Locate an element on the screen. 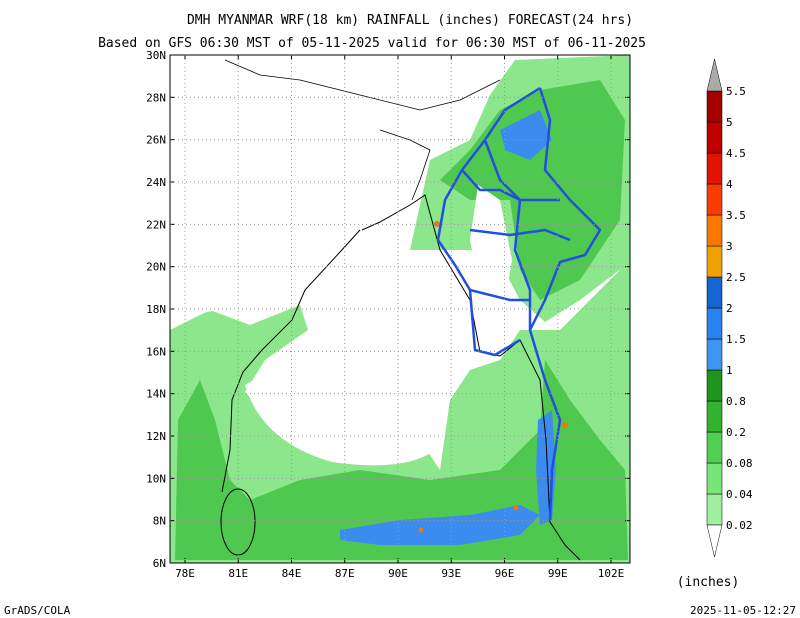 The image size is (800, 618). colorbar-label: 0.08 is located at coordinates (739, 463).